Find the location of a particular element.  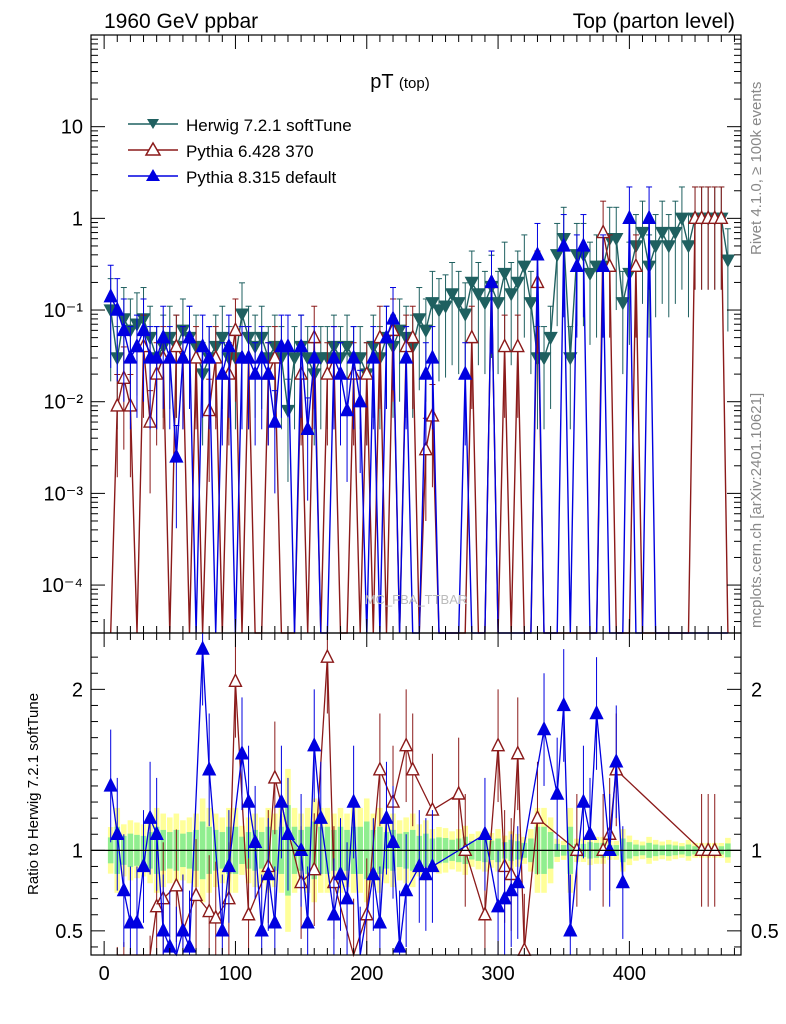

ratio-ytick-label-right: 1 is located at coordinates (756, 851).